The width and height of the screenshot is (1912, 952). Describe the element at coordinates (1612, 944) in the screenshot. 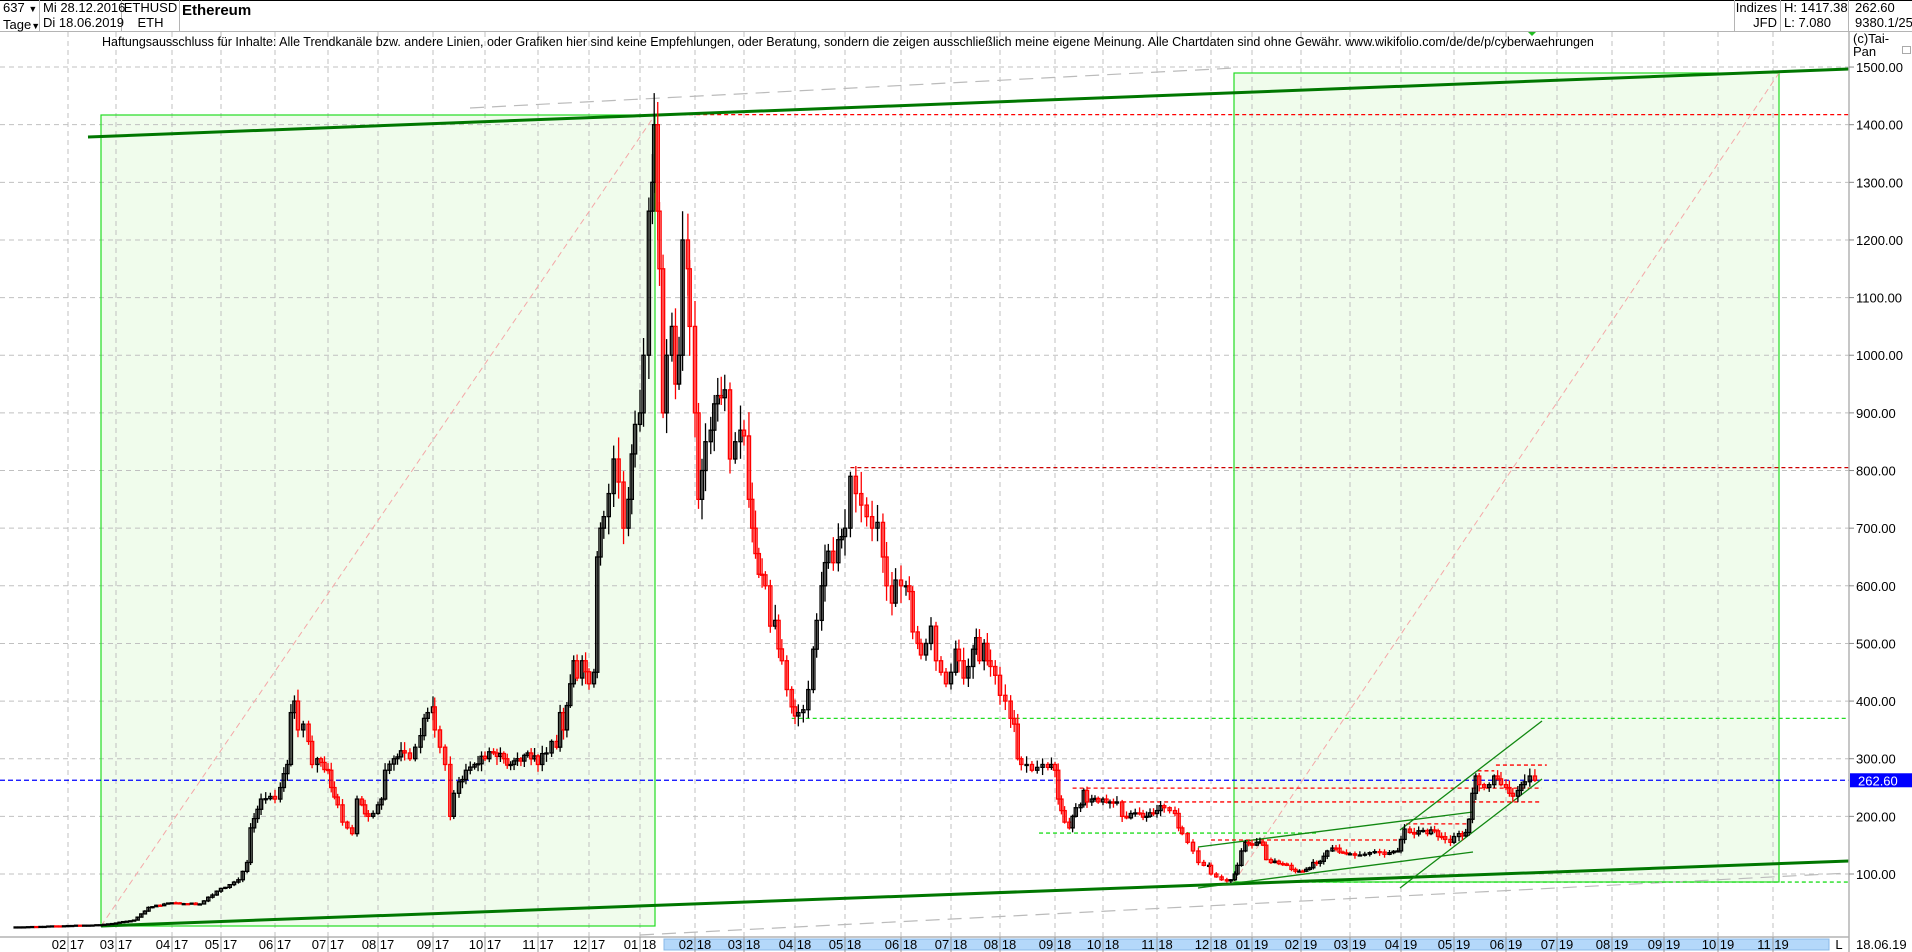

I see `x-tick-label: 08 19` at that location.